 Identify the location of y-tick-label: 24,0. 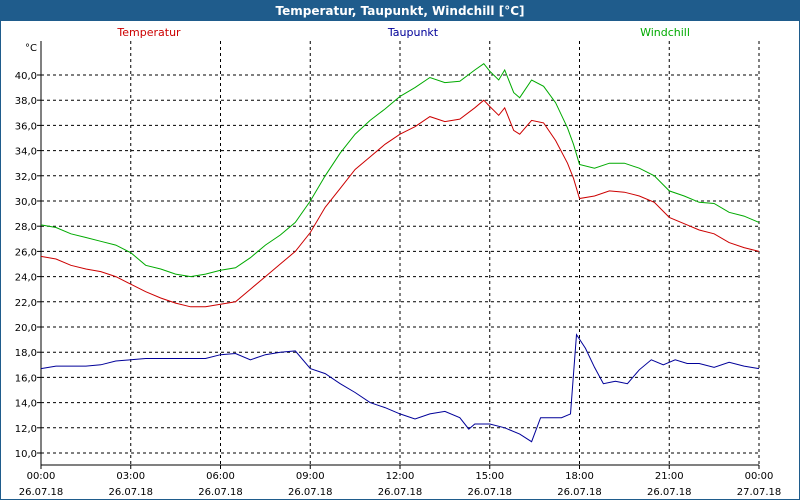
(26, 278).